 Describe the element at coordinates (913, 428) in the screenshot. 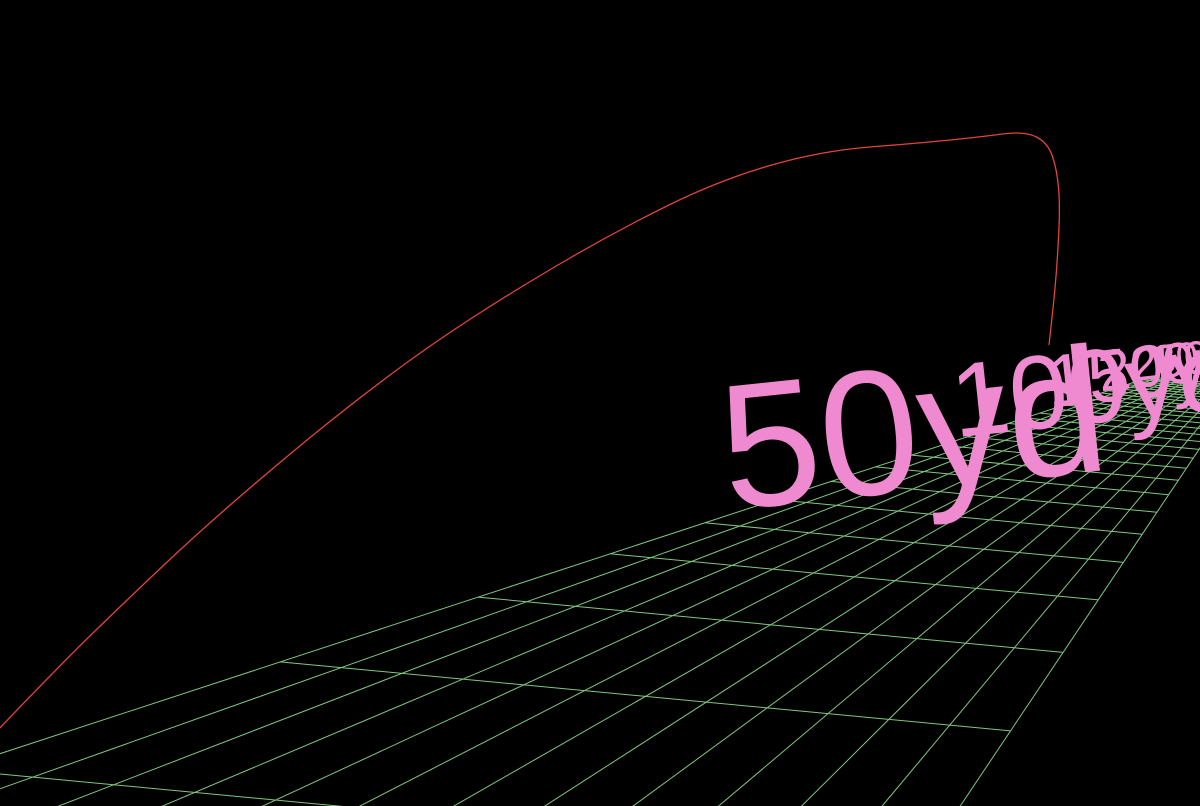

I see `marker-50yd: 50yd` at that location.